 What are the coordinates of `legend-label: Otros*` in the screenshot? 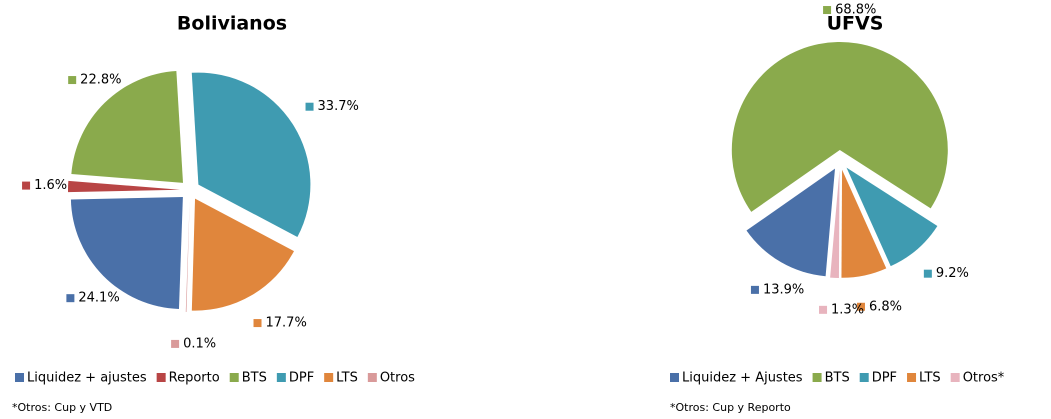 It's located at (984, 378).